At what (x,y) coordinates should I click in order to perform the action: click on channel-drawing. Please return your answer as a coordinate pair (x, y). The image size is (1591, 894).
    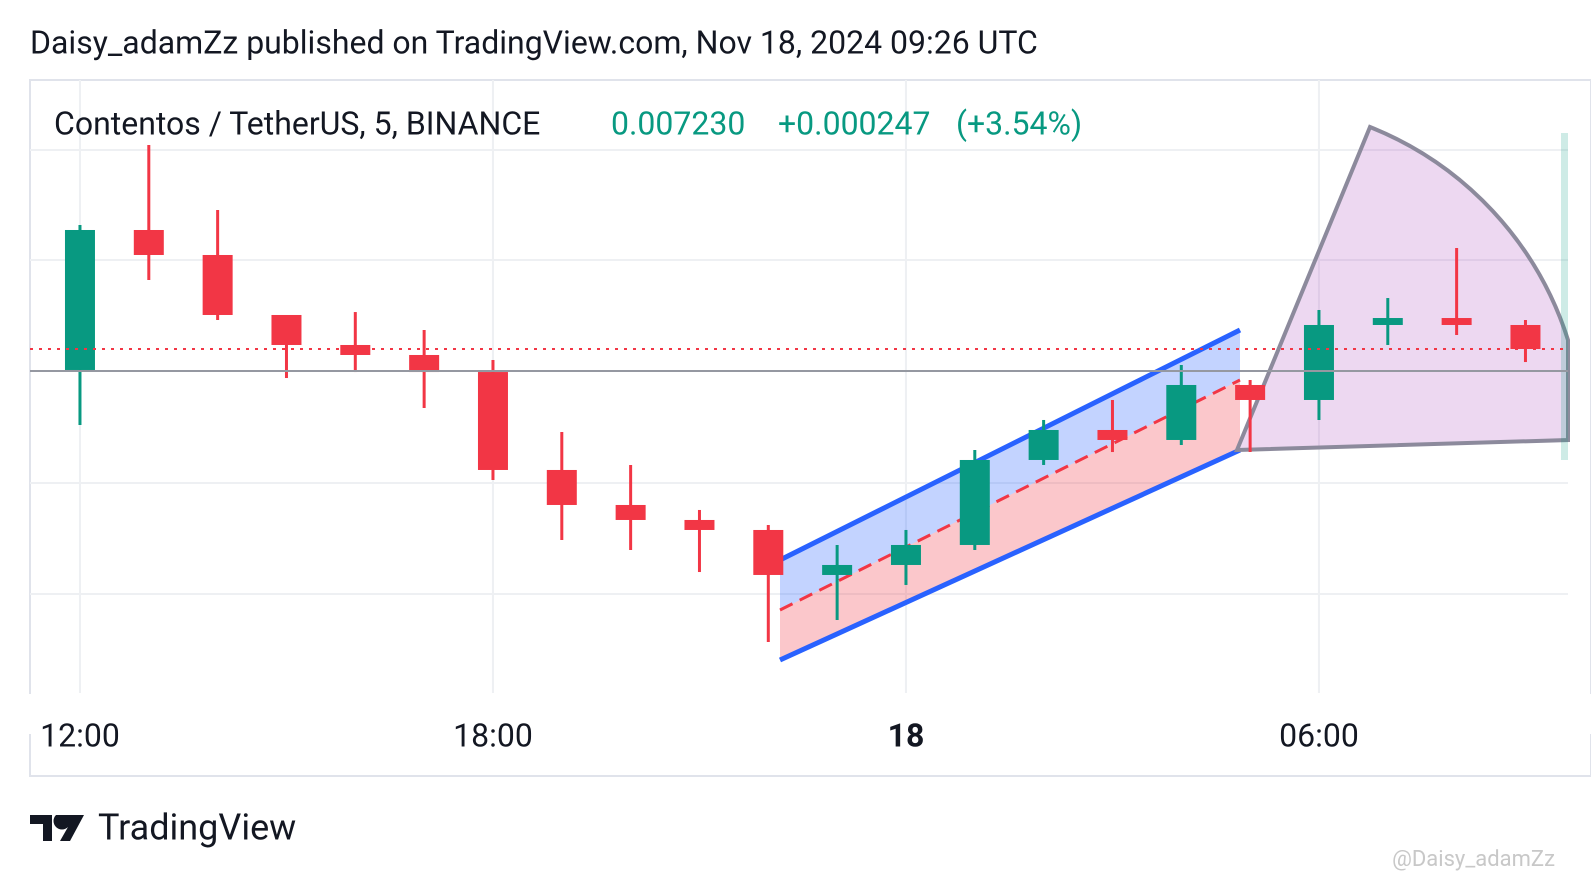
    Looking at the image, I should click on (1010, 495).